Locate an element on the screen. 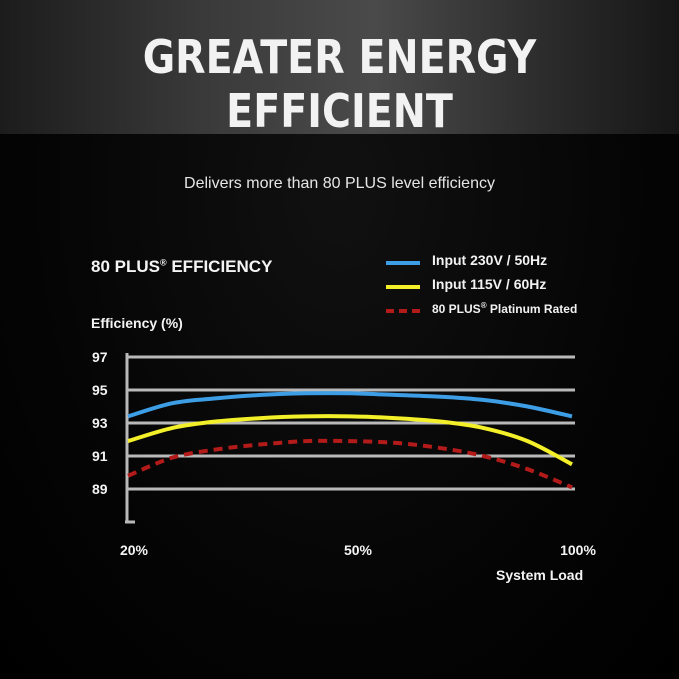  series-line-230v is located at coordinates (350, 405).